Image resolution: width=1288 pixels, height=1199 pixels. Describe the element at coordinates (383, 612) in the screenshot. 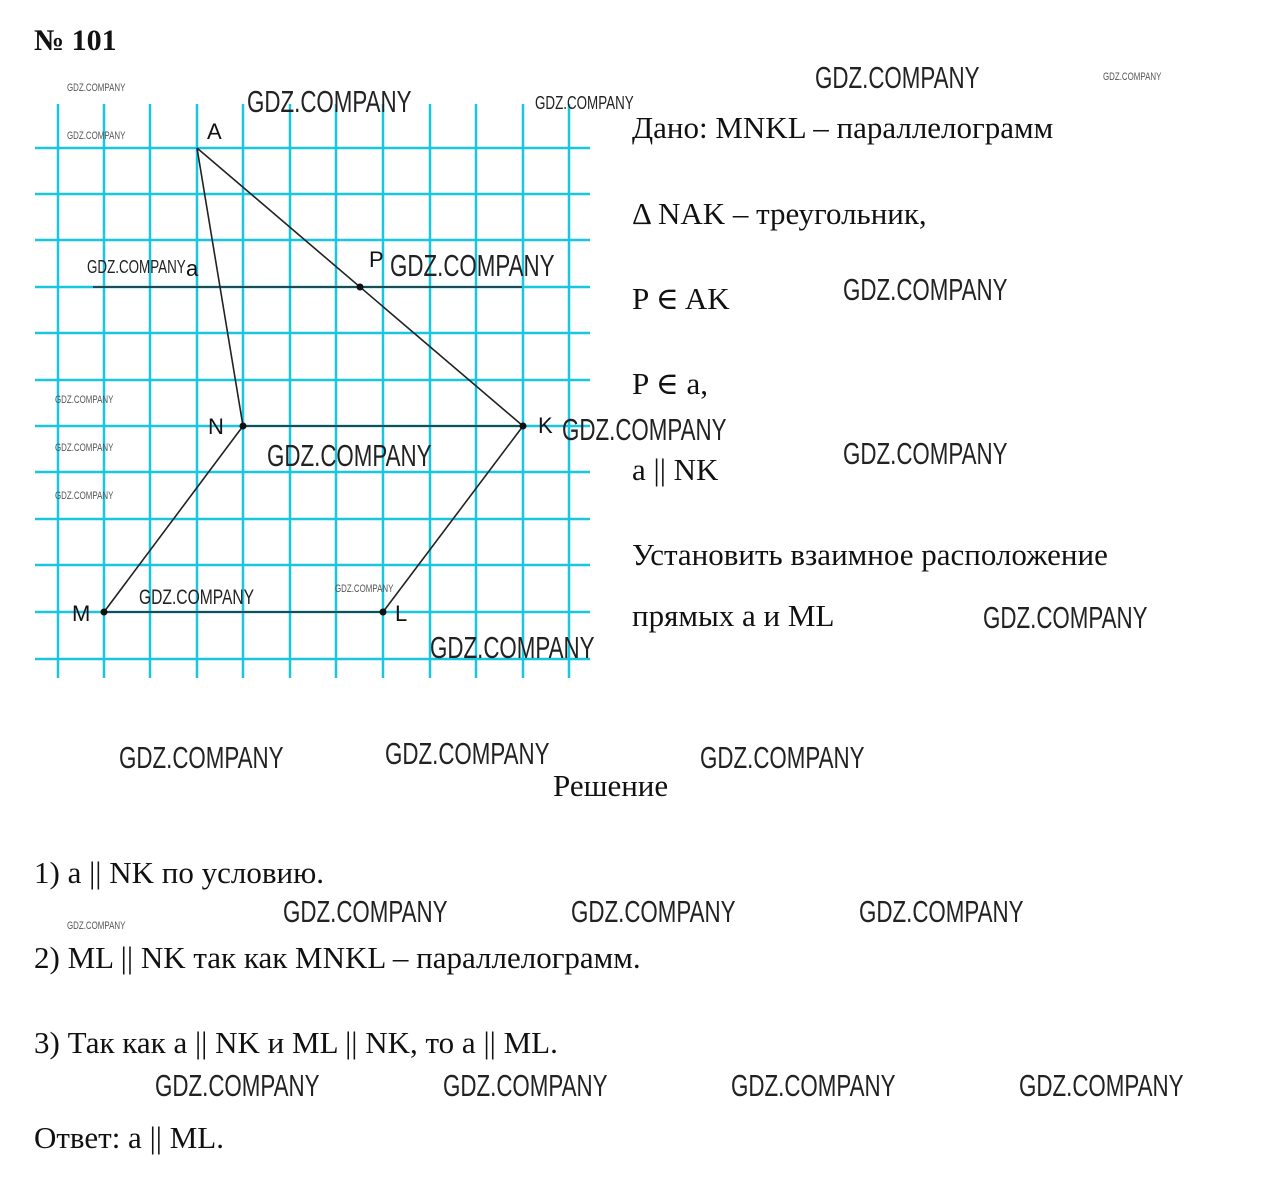

I see `point-L` at that location.